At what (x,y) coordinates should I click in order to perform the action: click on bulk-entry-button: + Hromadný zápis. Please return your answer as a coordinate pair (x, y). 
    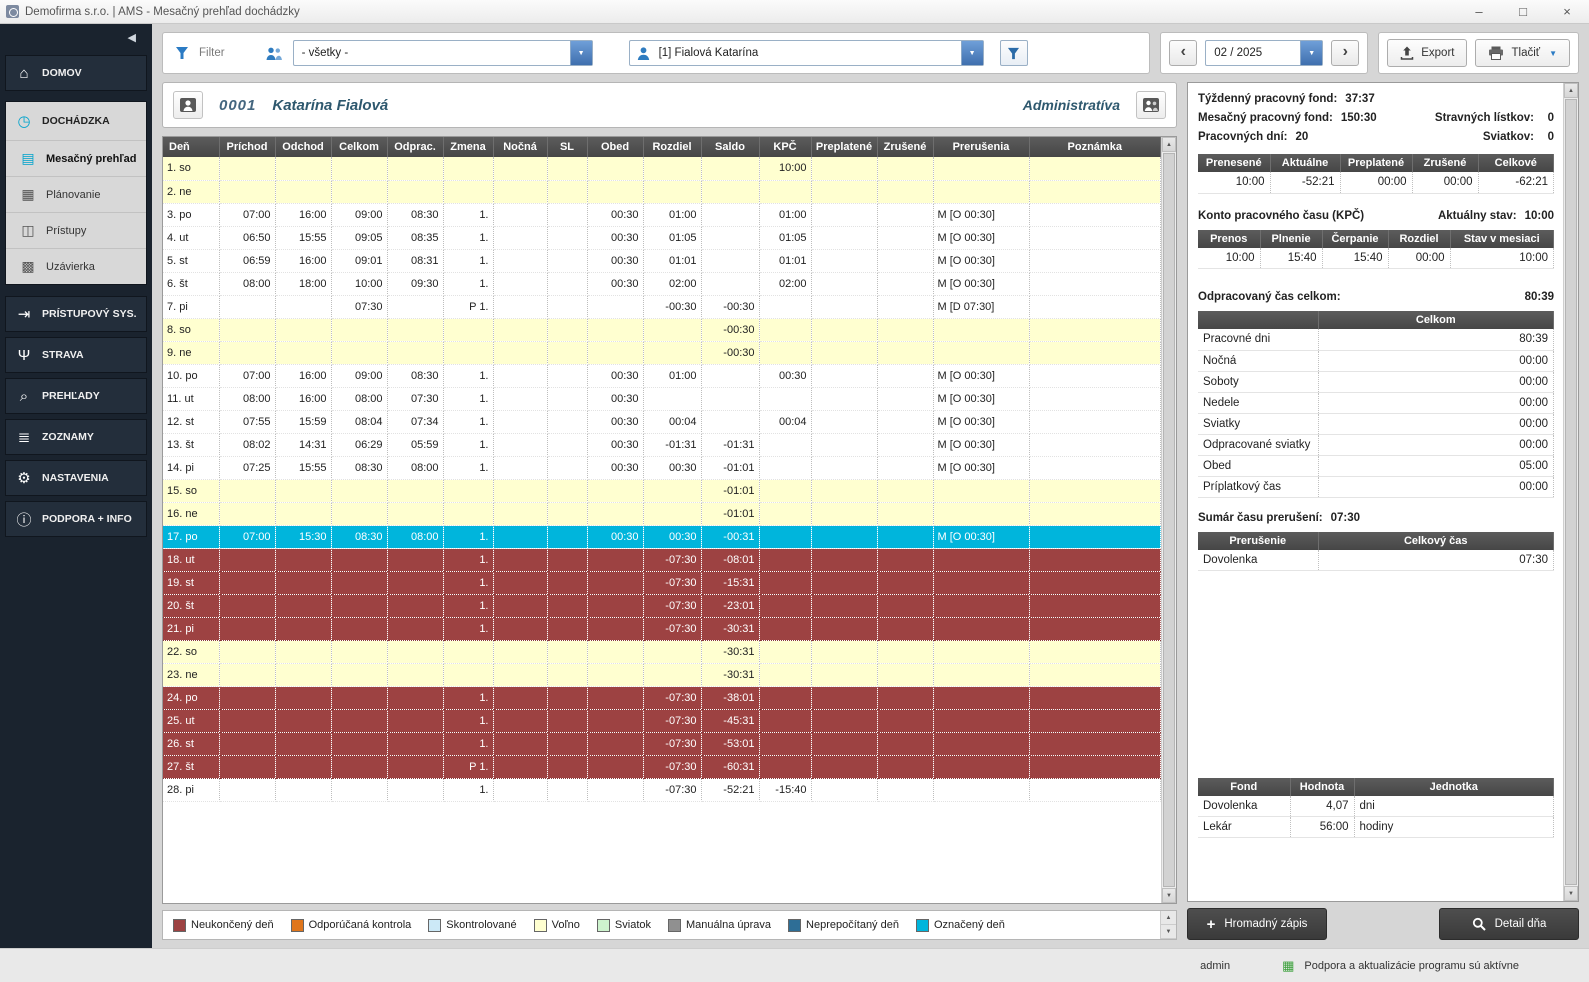
    Looking at the image, I should click on (1257, 924).